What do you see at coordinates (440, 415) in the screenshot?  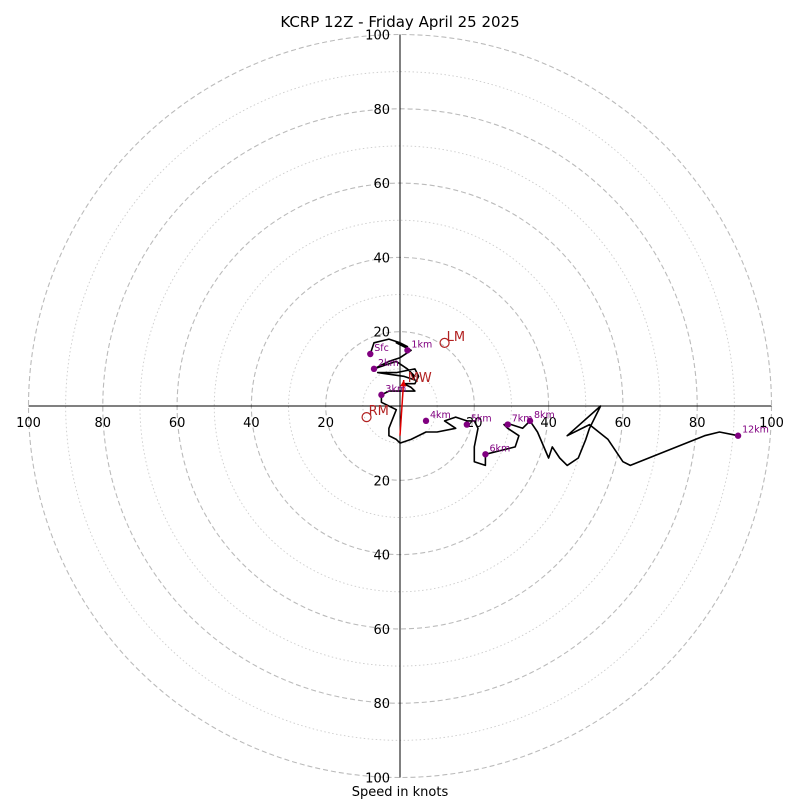 I see `height-marker-label: 4km` at bounding box center [440, 415].